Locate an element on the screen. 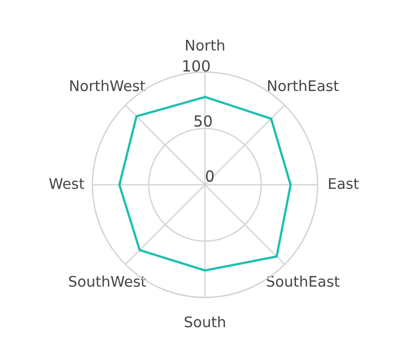 This screenshot has width=410, height=352. spoke-label: SouthEast is located at coordinates (303, 281).